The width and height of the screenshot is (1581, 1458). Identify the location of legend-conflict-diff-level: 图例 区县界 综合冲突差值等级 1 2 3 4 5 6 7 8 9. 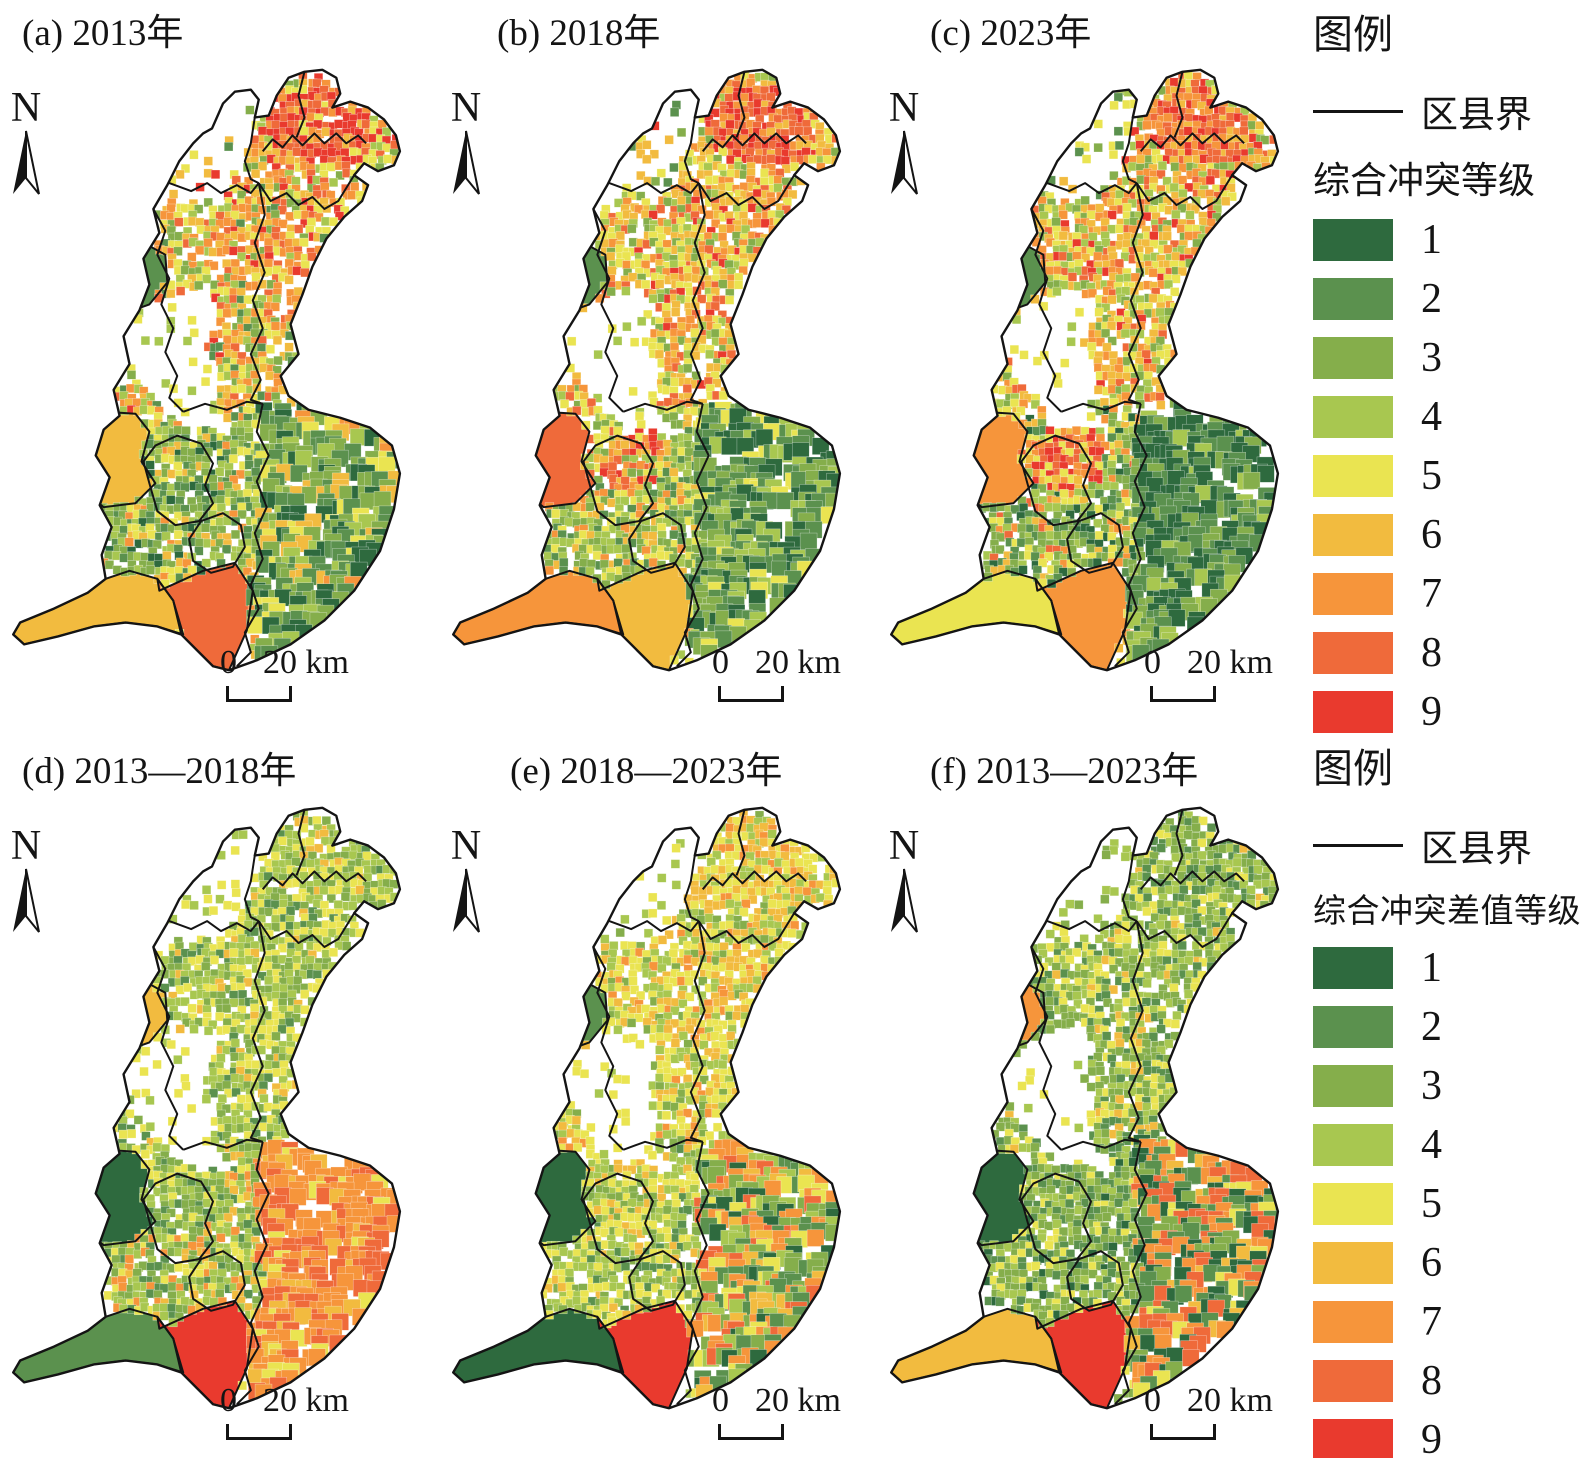
(1440, 1097).